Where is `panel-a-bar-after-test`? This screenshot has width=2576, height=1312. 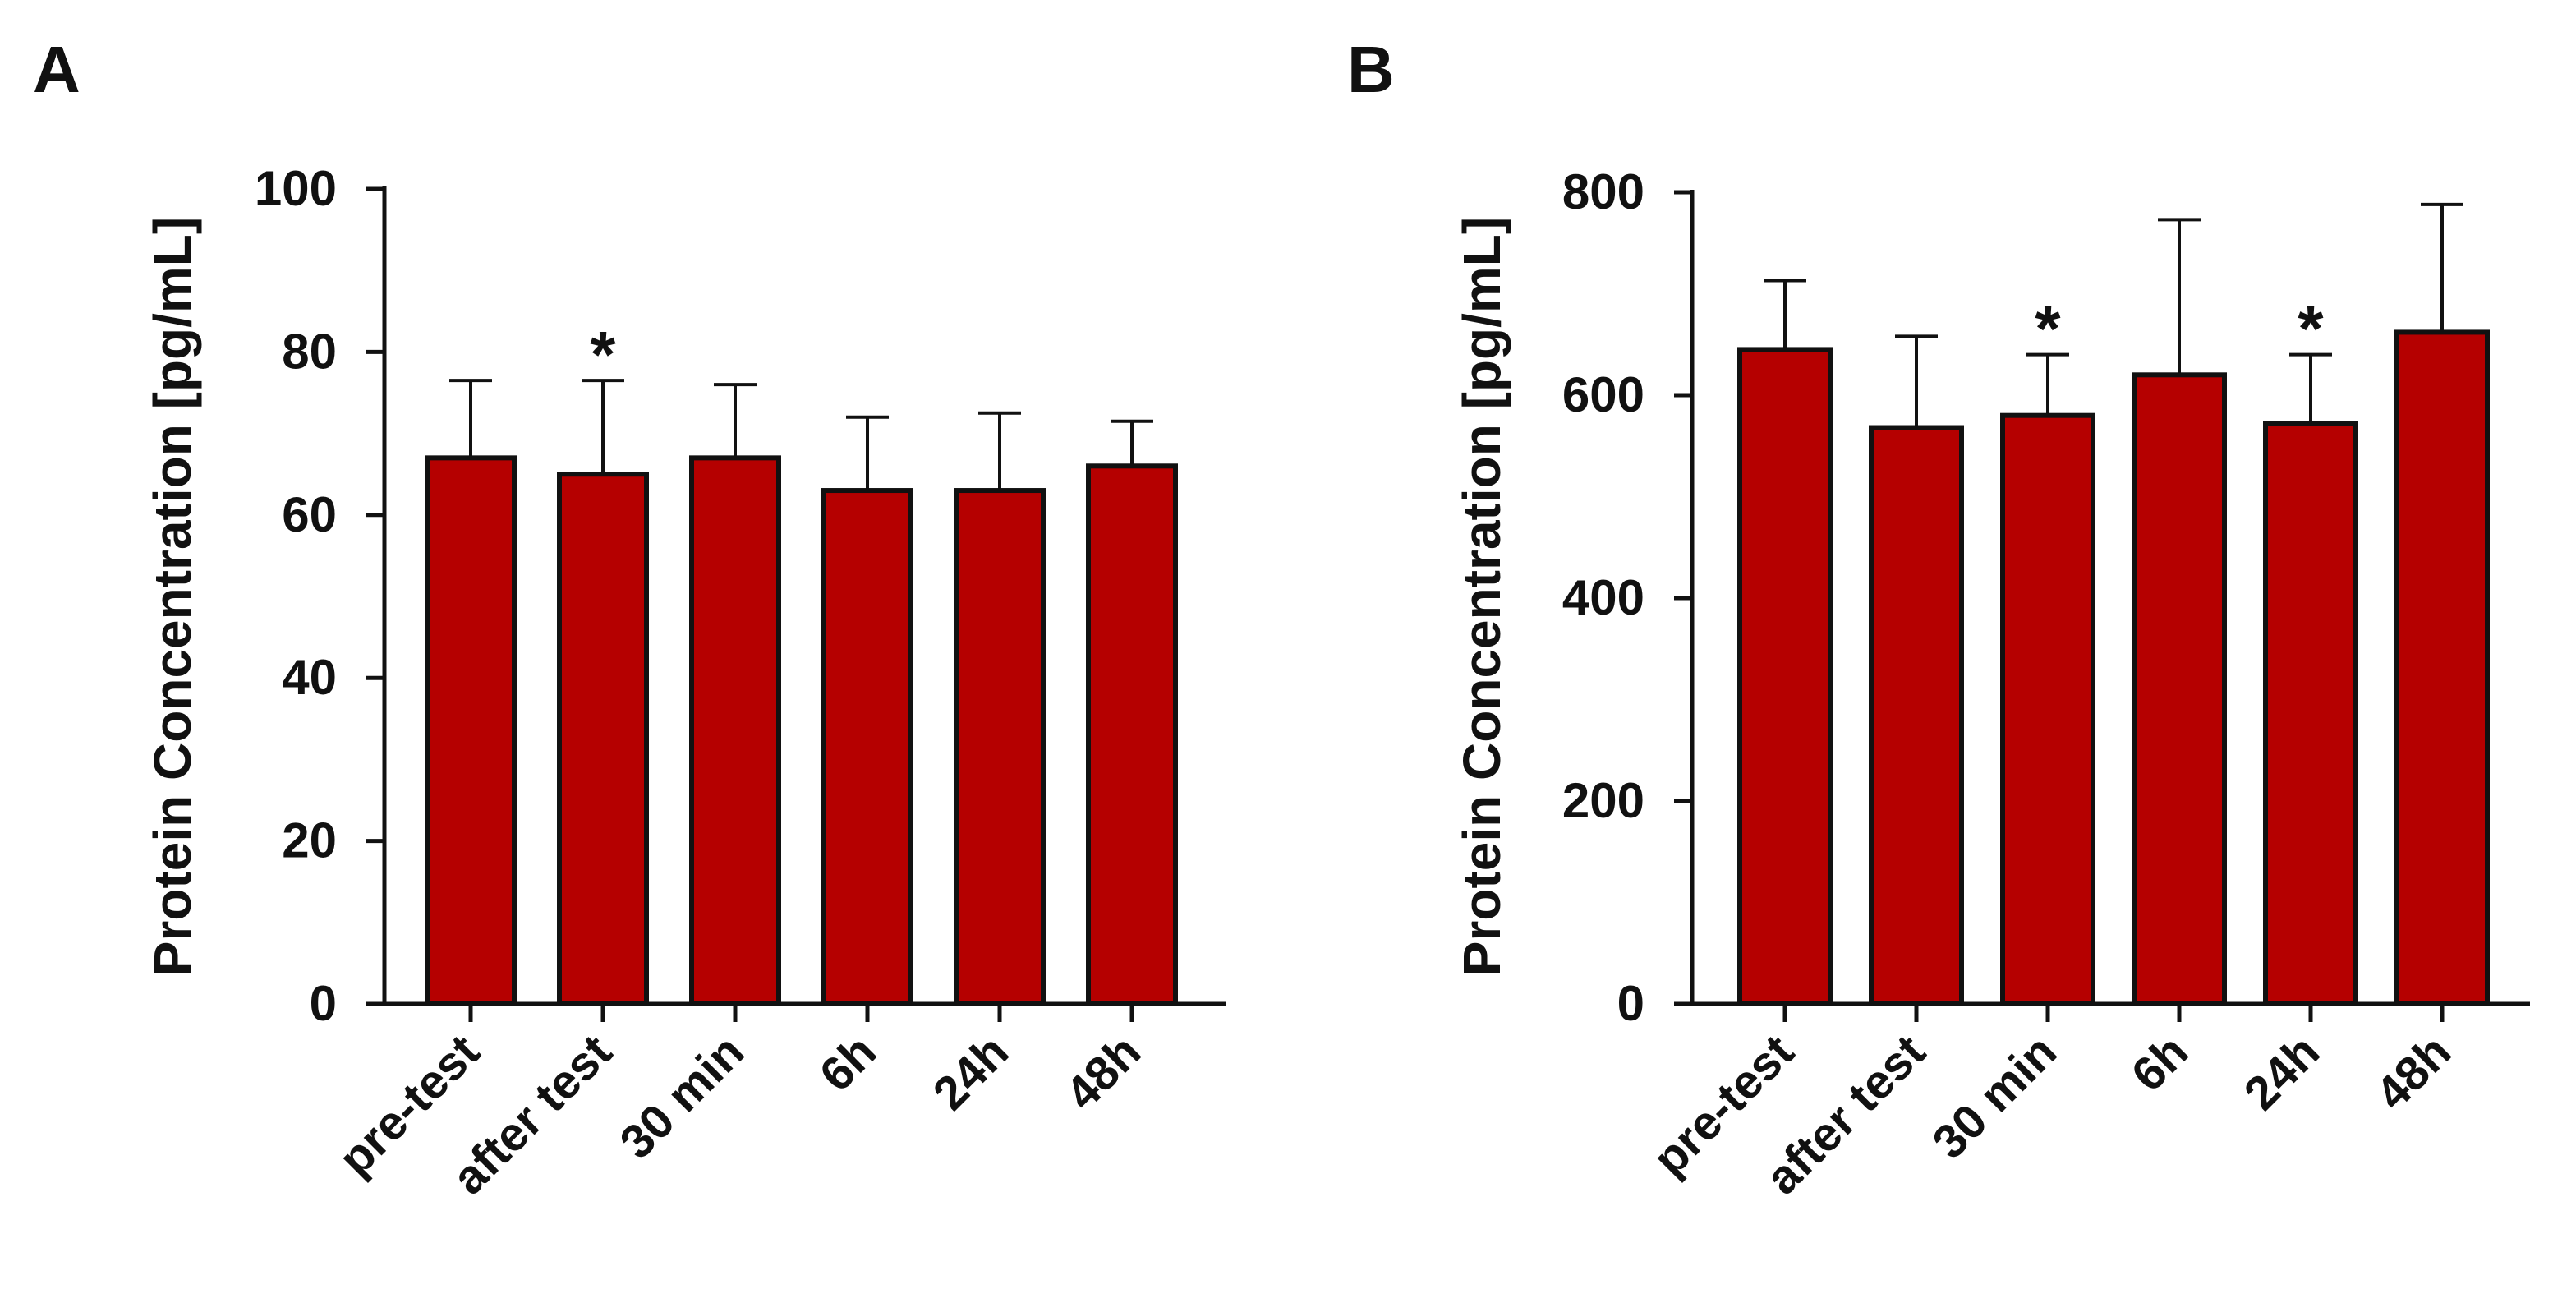 panel-a-bar-after-test is located at coordinates (603, 739).